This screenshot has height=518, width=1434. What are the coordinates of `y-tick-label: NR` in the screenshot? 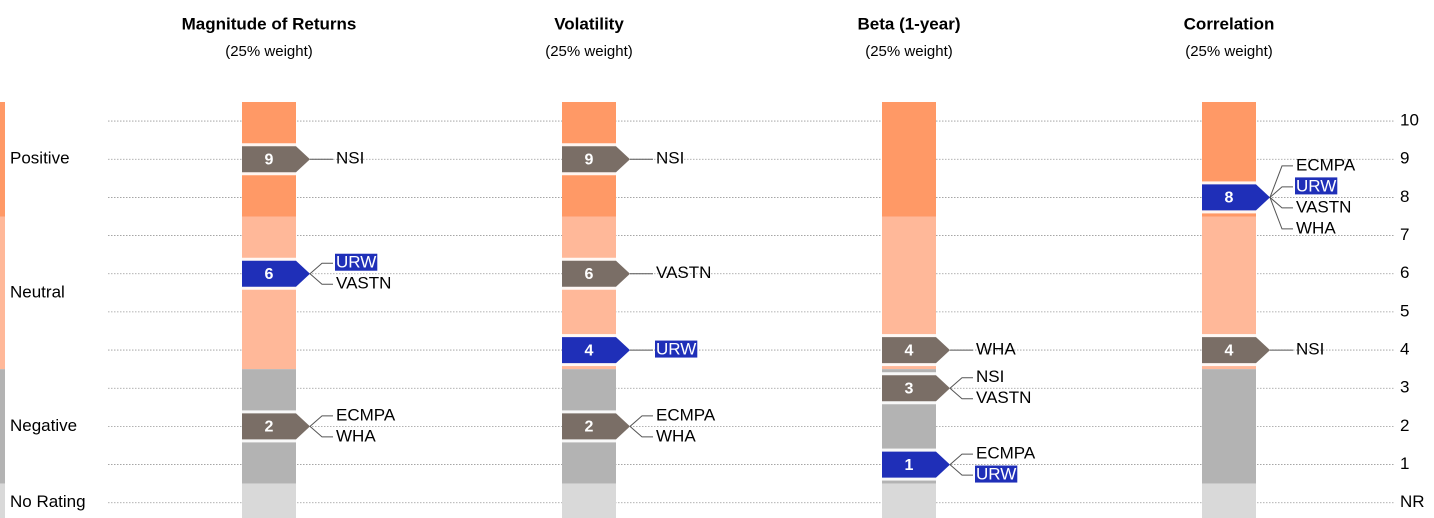 It's located at (1412, 501).